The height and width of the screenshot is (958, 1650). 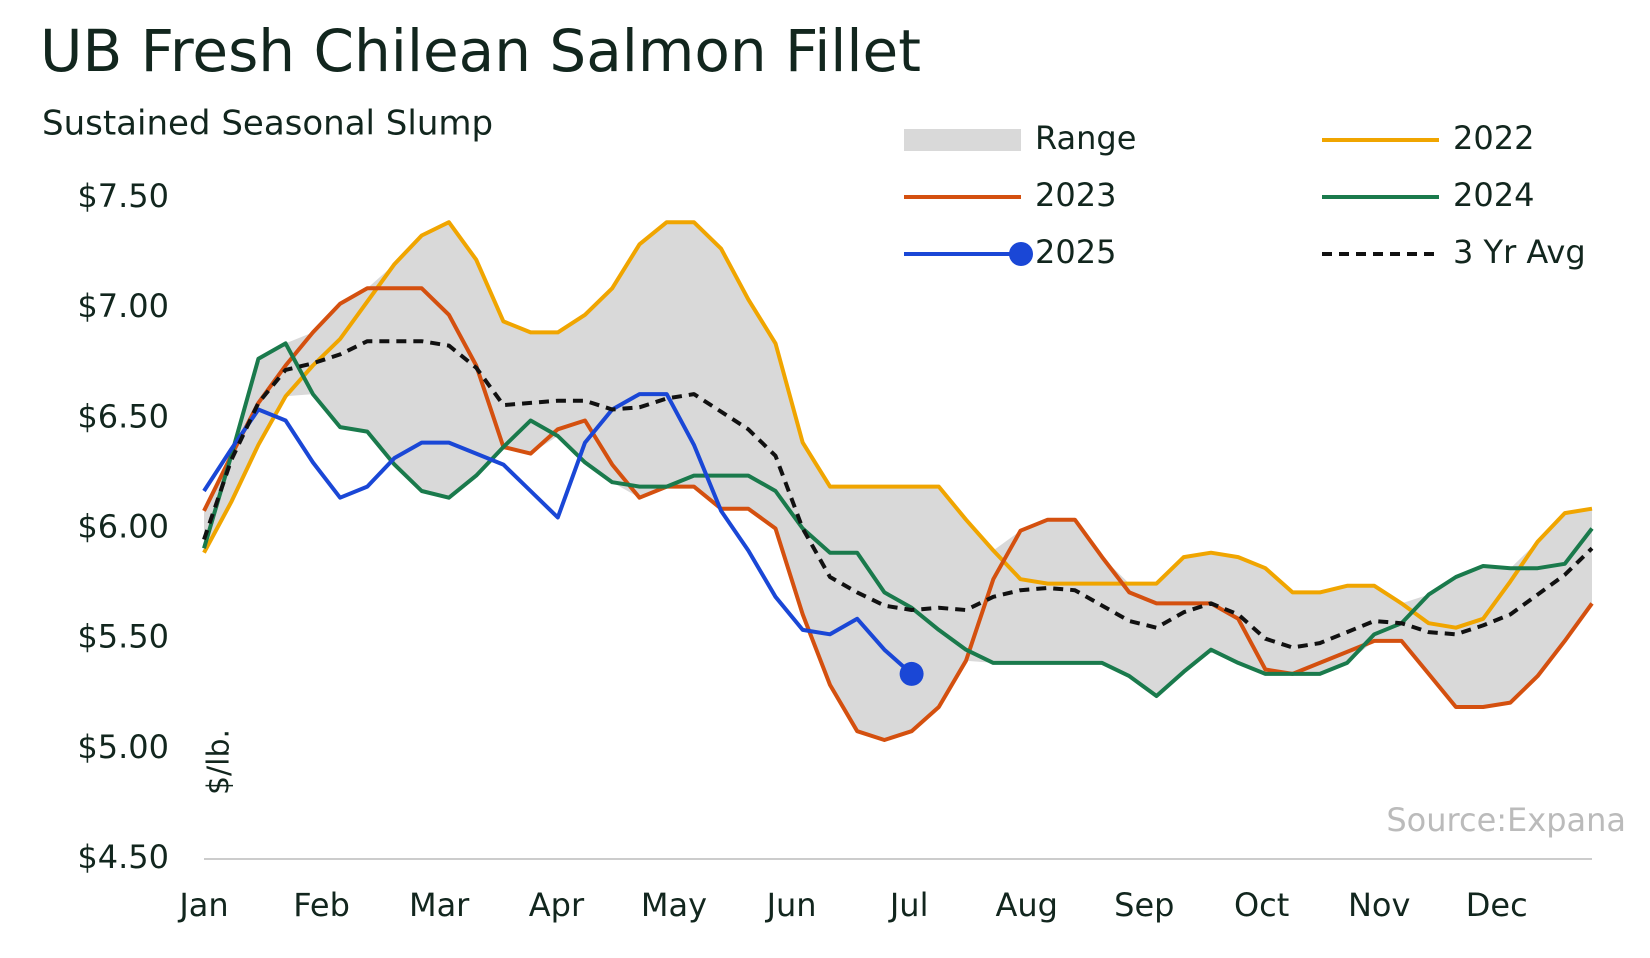 What do you see at coordinates (908, 905) in the screenshot?
I see `x-tick-label: Jul` at bounding box center [908, 905].